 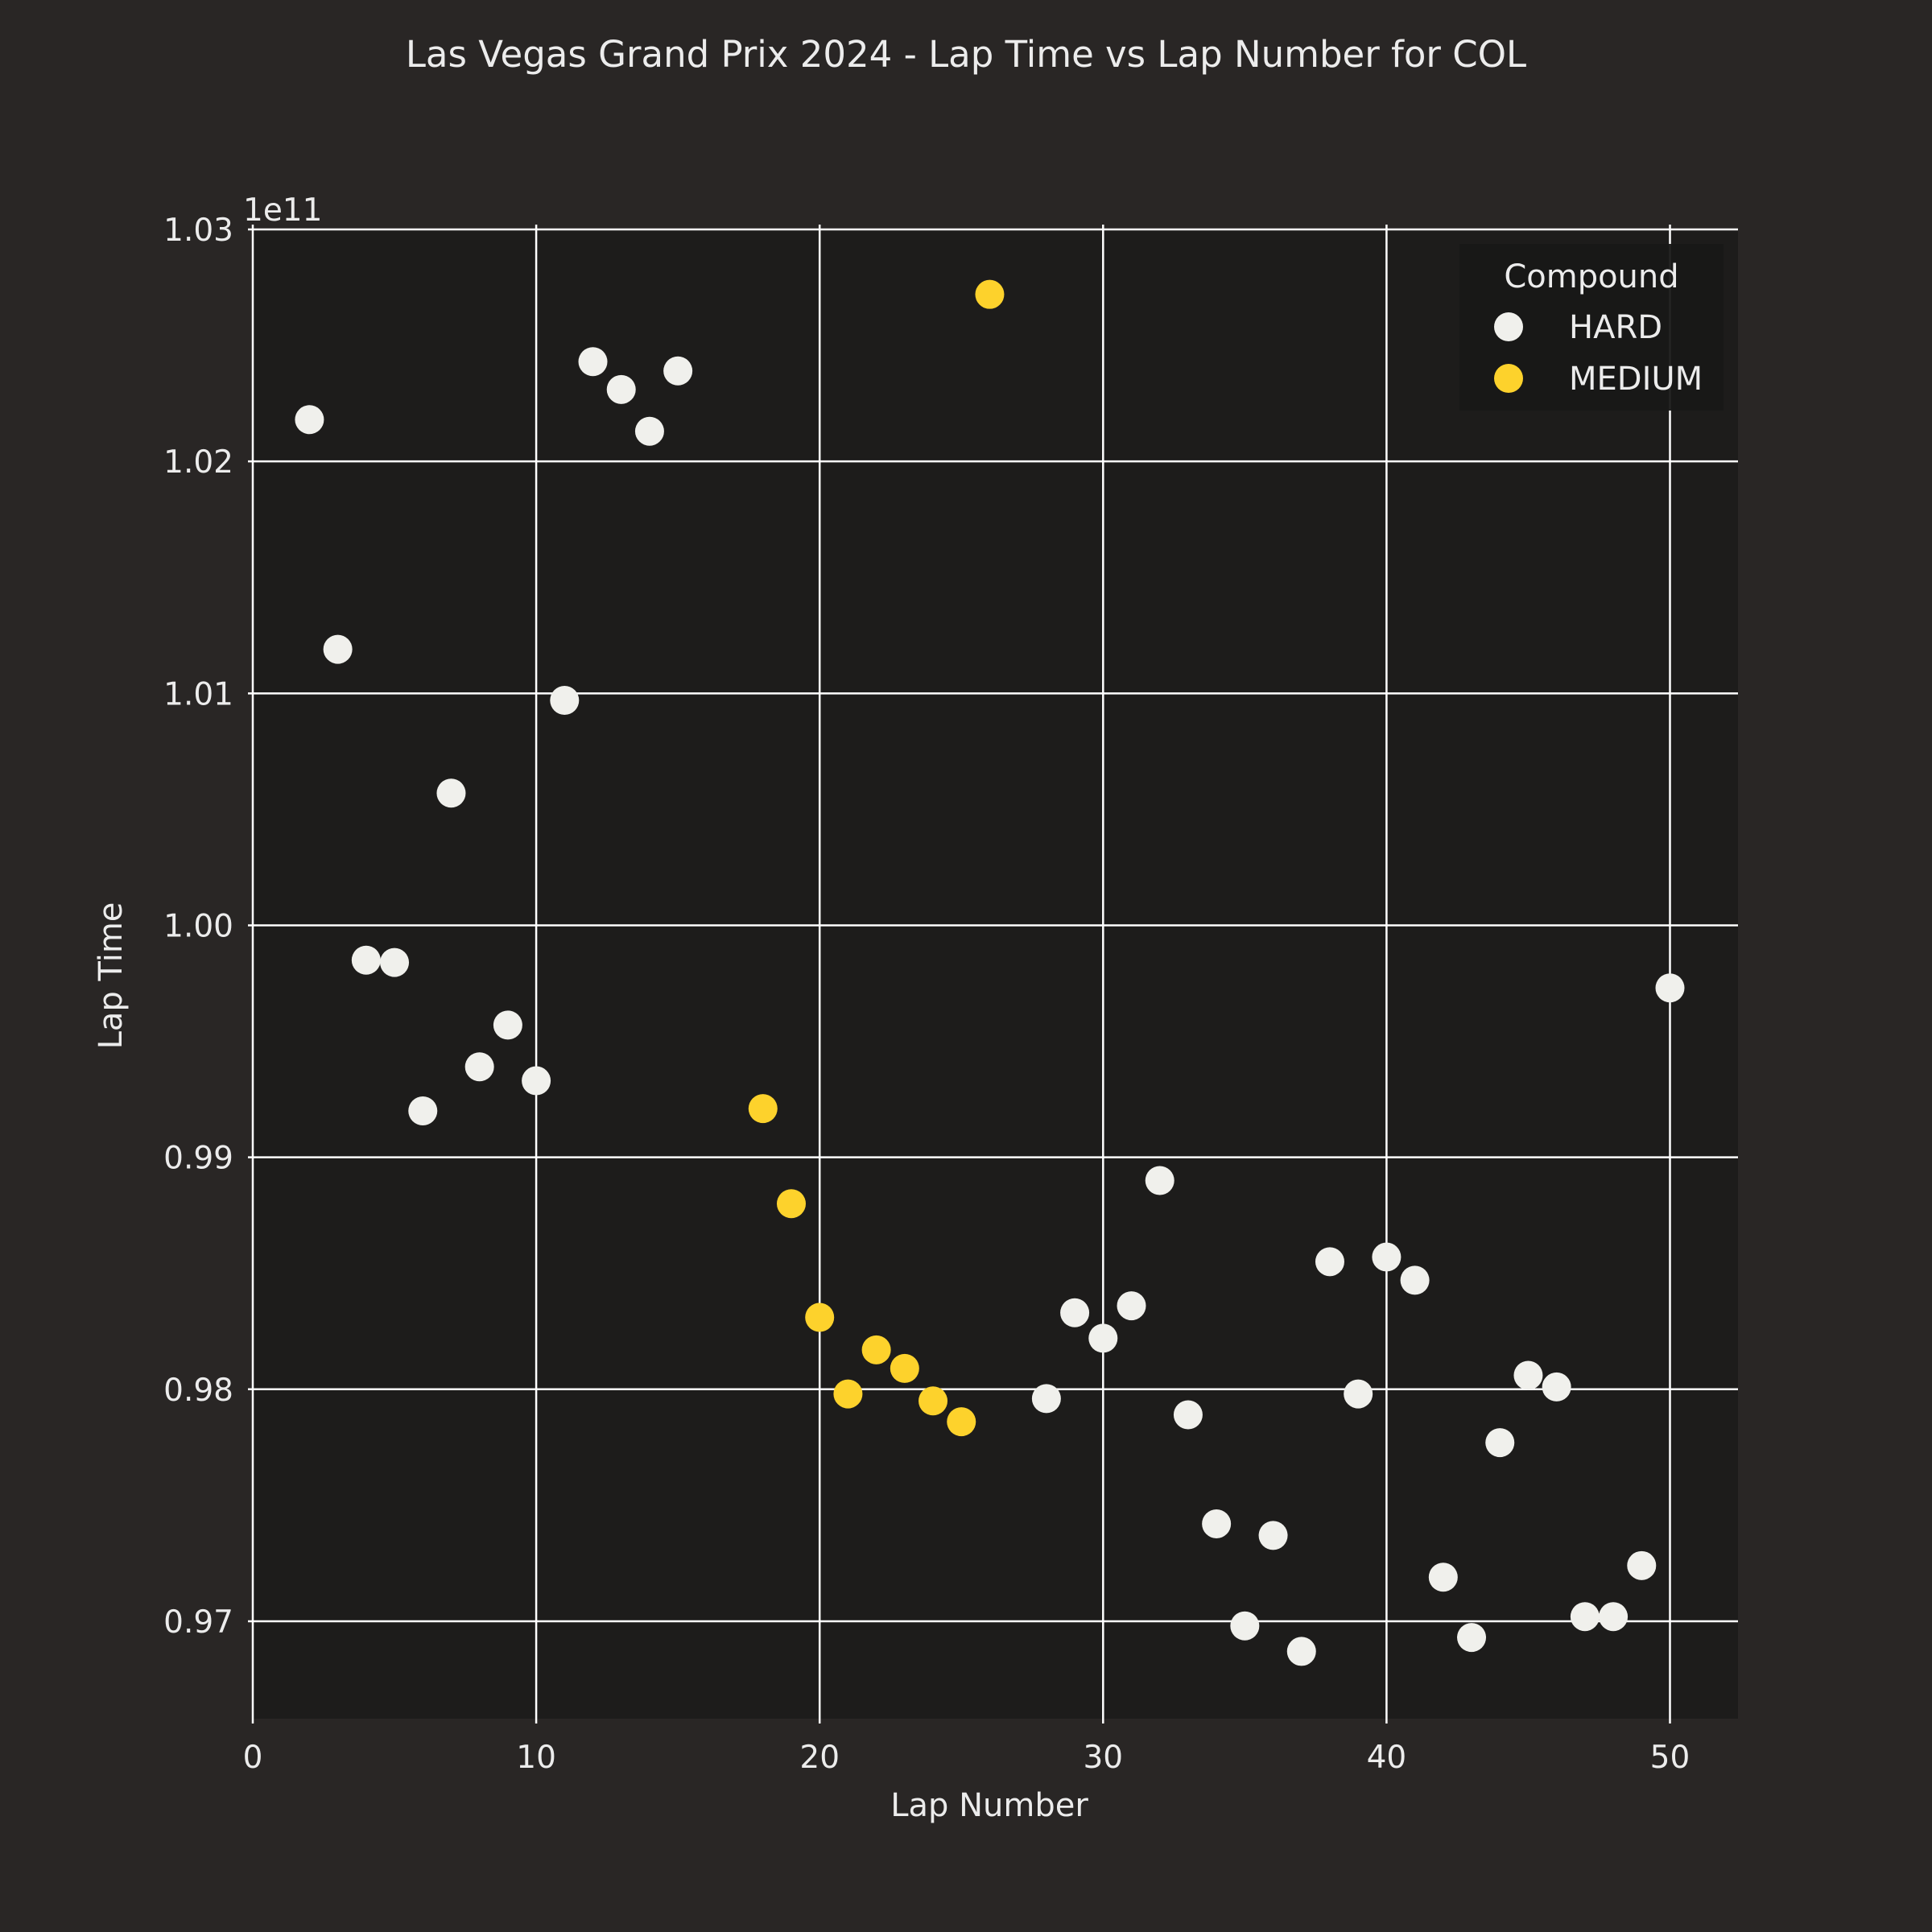 I want to click on y-tick-label: 1.01, so click(x=198, y=694).